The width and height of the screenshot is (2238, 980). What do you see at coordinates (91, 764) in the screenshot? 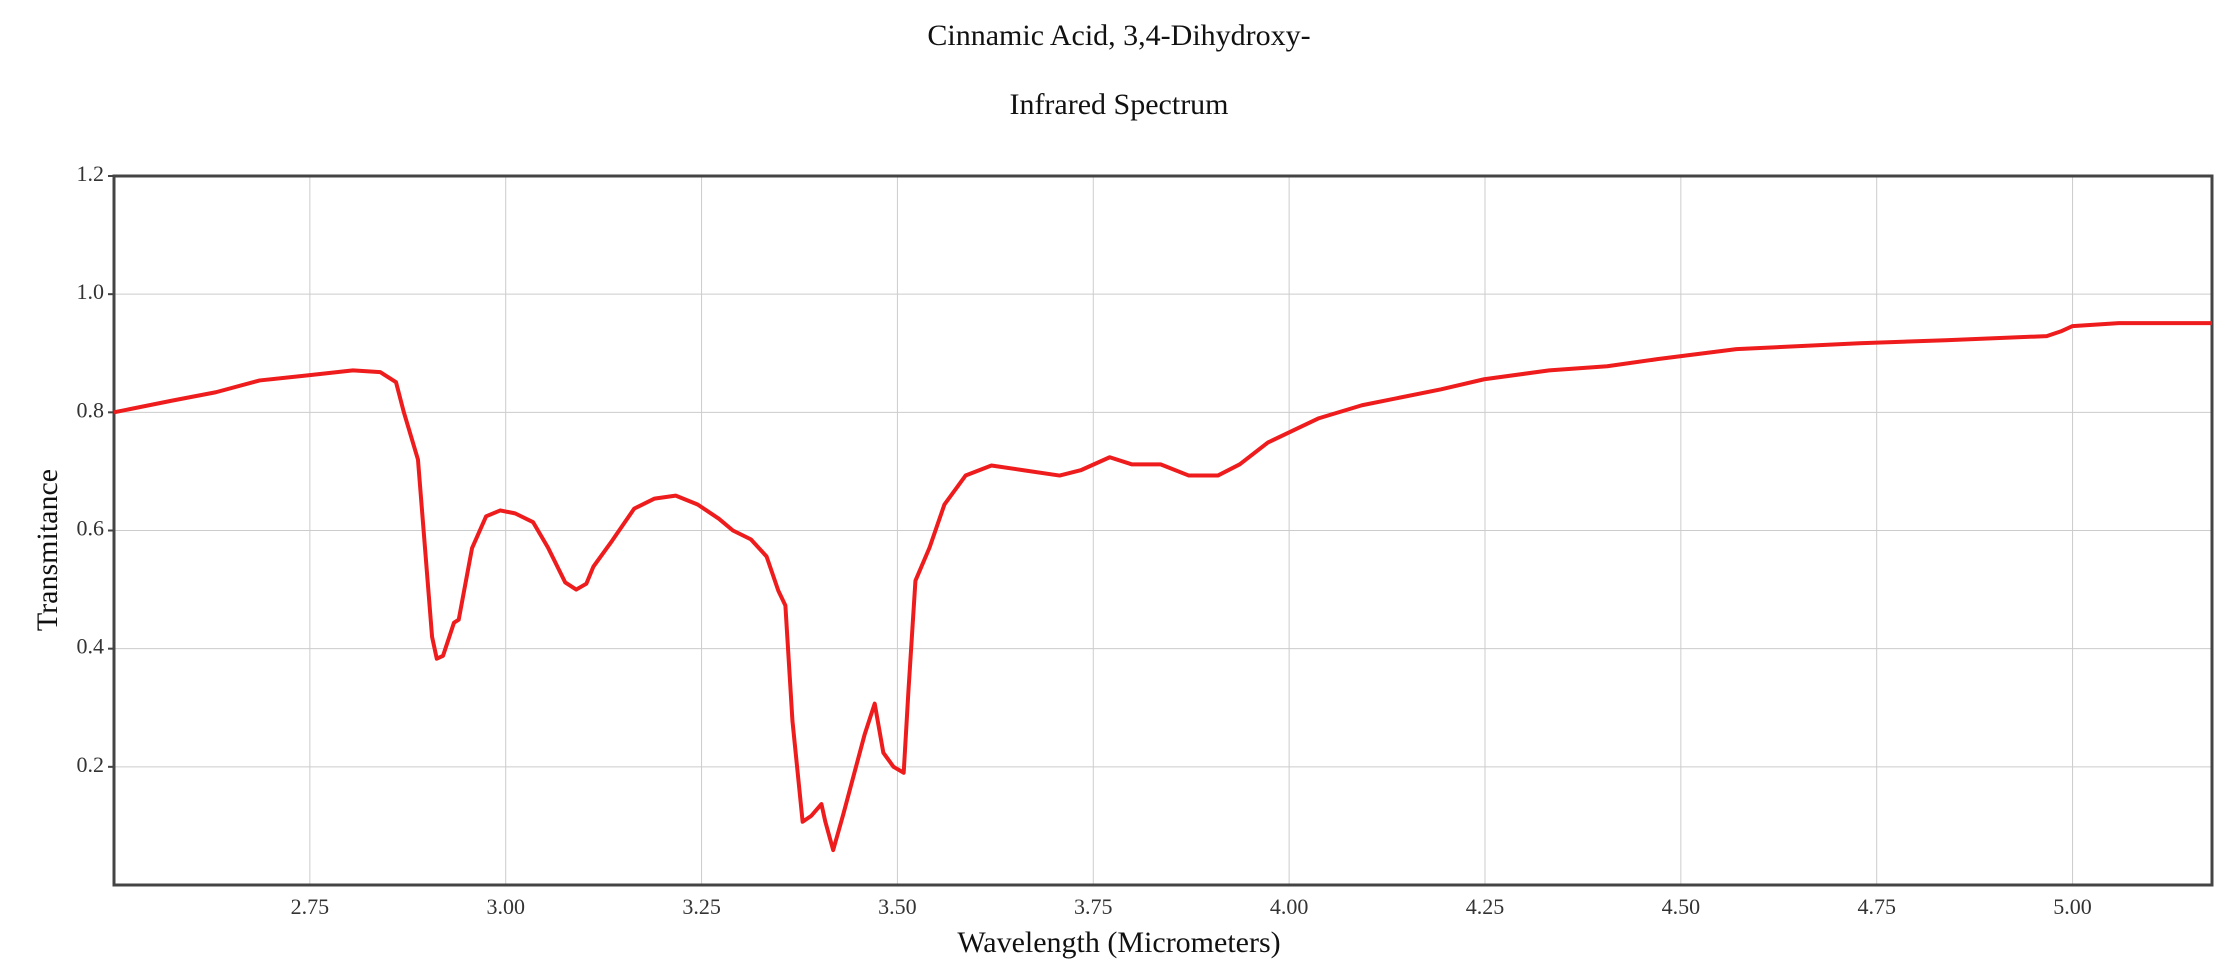
I see `y-tick-label: 0.2` at bounding box center [91, 764].